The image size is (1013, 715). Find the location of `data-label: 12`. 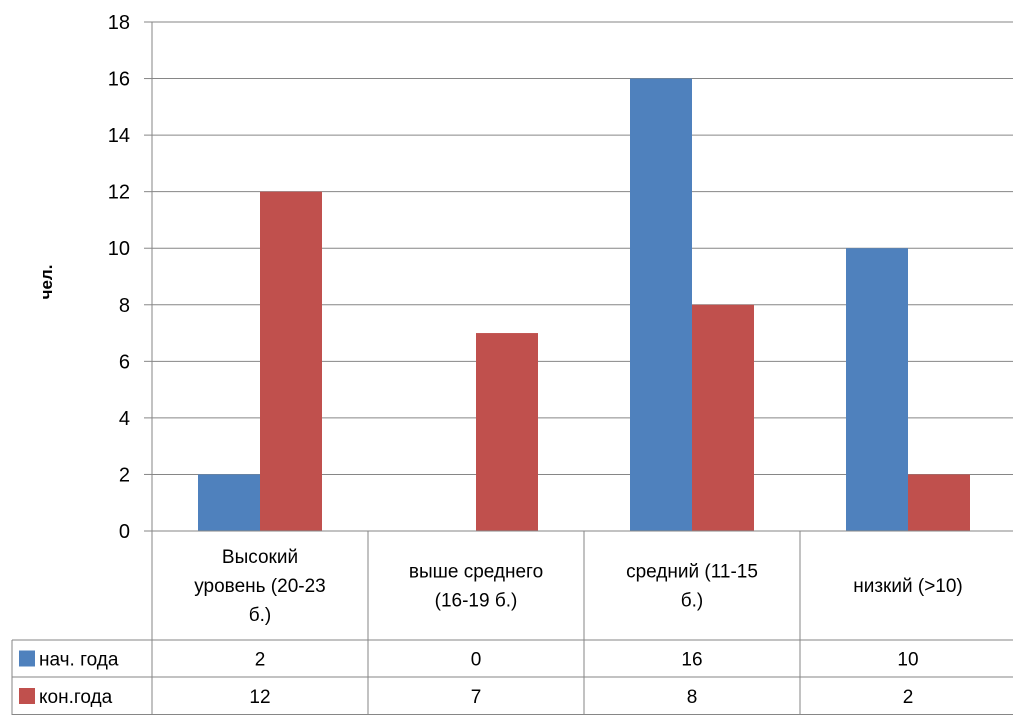

data-label: 12 is located at coordinates (259, 697).